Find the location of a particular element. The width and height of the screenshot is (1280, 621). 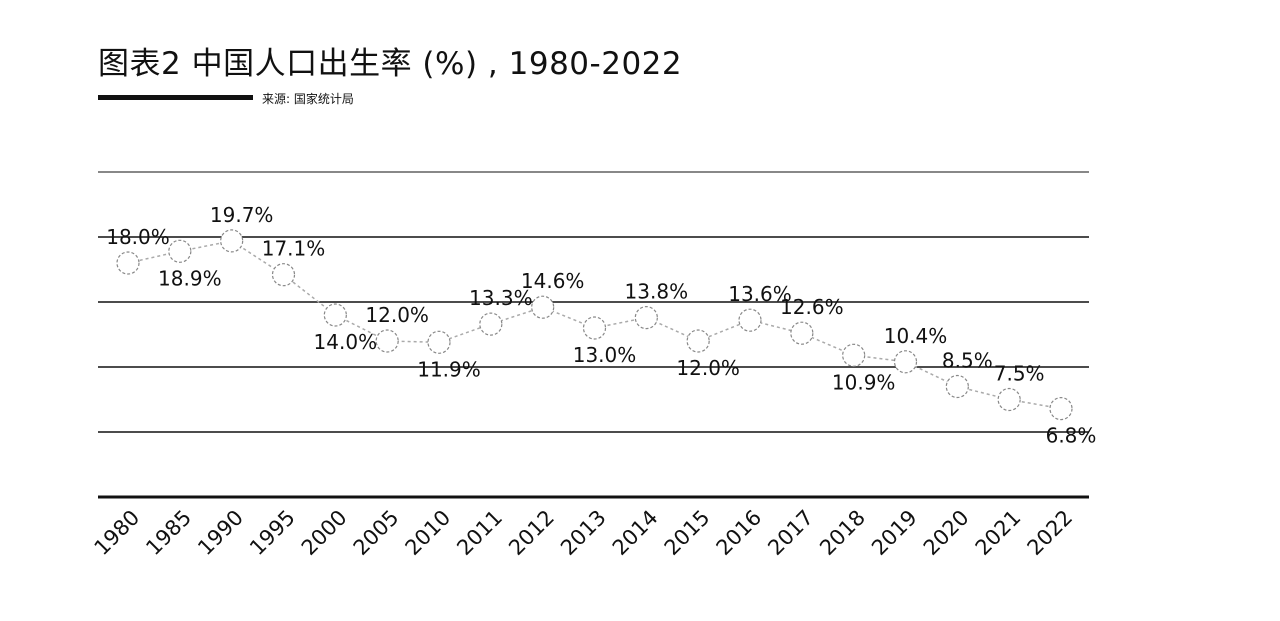

data-label-2018: 10.9% is located at coordinates (864, 382).